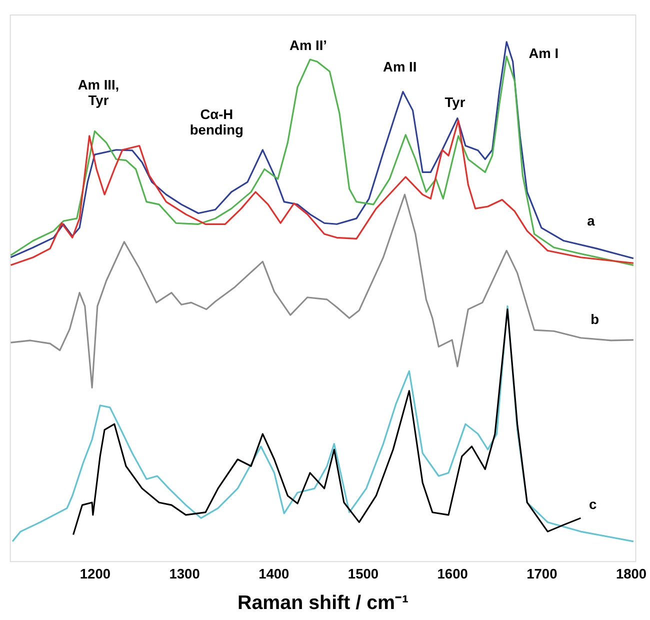  Describe the element at coordinates (595, 319) in the screenshot. I see `annotation: b` at that location.